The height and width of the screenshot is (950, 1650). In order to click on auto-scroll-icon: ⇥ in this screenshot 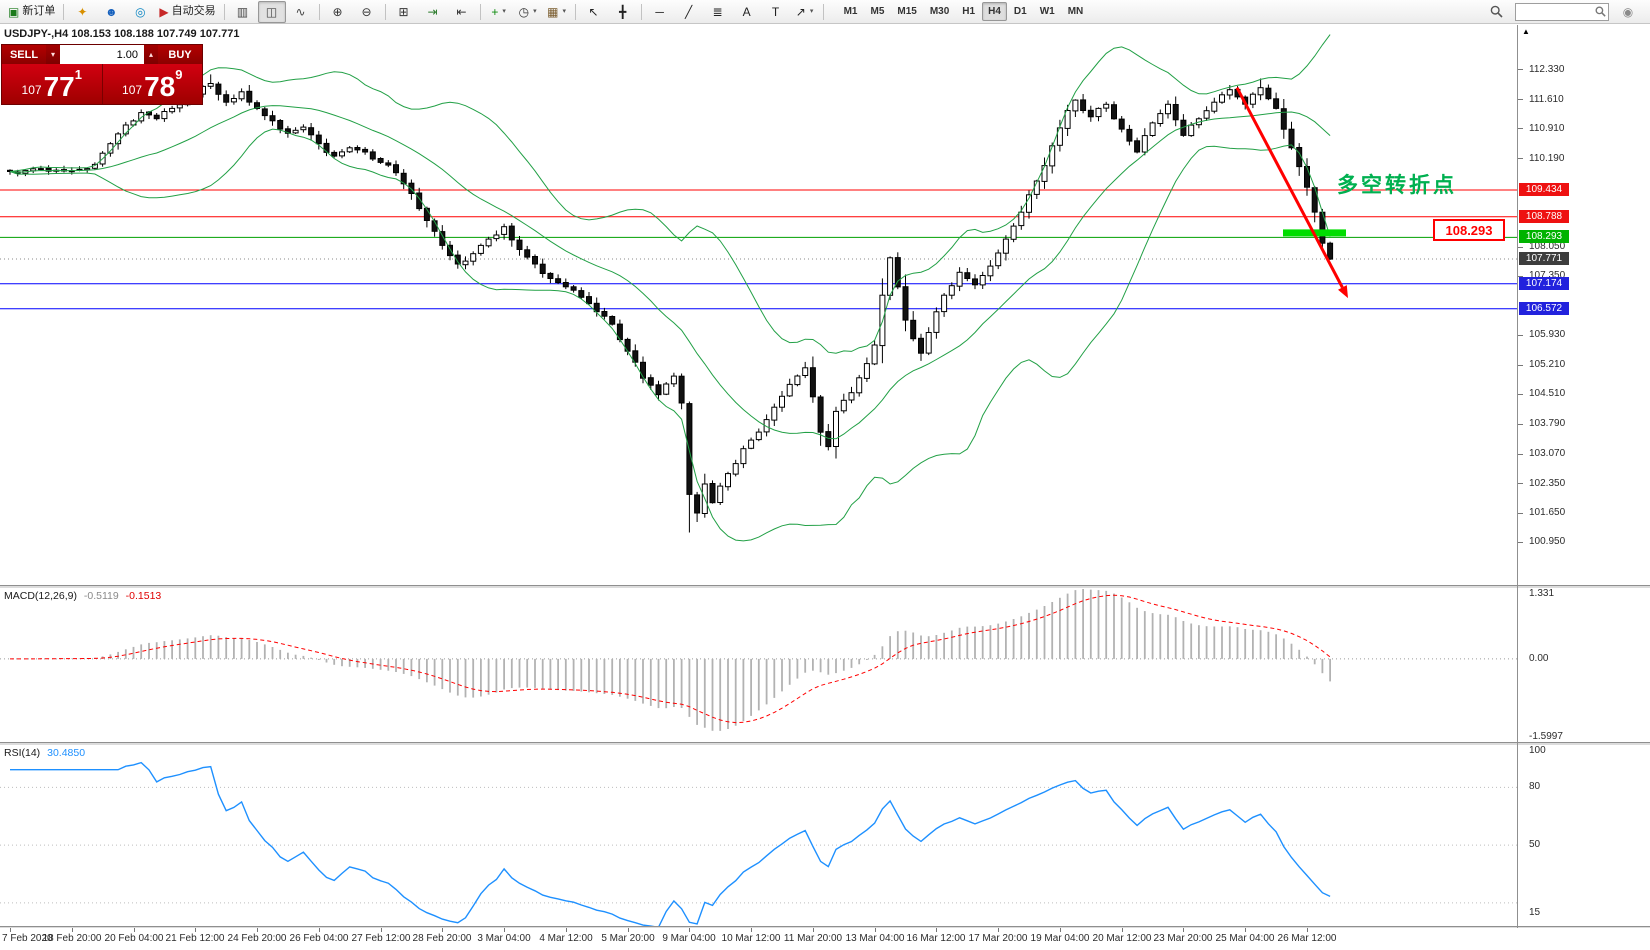, I will do `click(433, 12)`.